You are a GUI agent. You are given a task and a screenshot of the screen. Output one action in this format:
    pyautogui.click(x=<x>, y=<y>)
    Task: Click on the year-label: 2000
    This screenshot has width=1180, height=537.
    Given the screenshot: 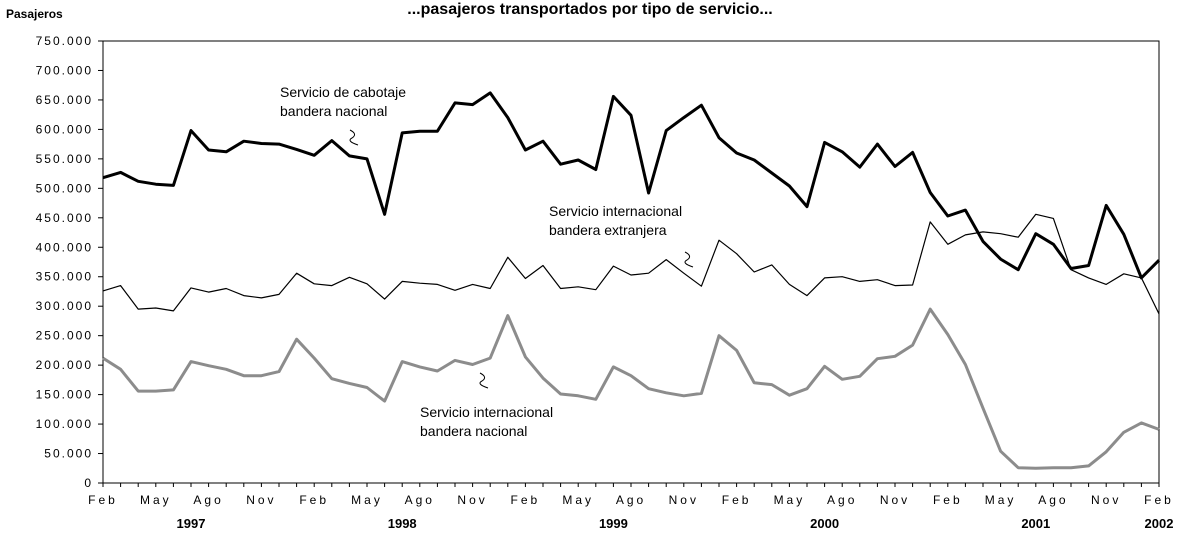 What is the action you would take?
    pyautogui.click(x=824, y=523)
    